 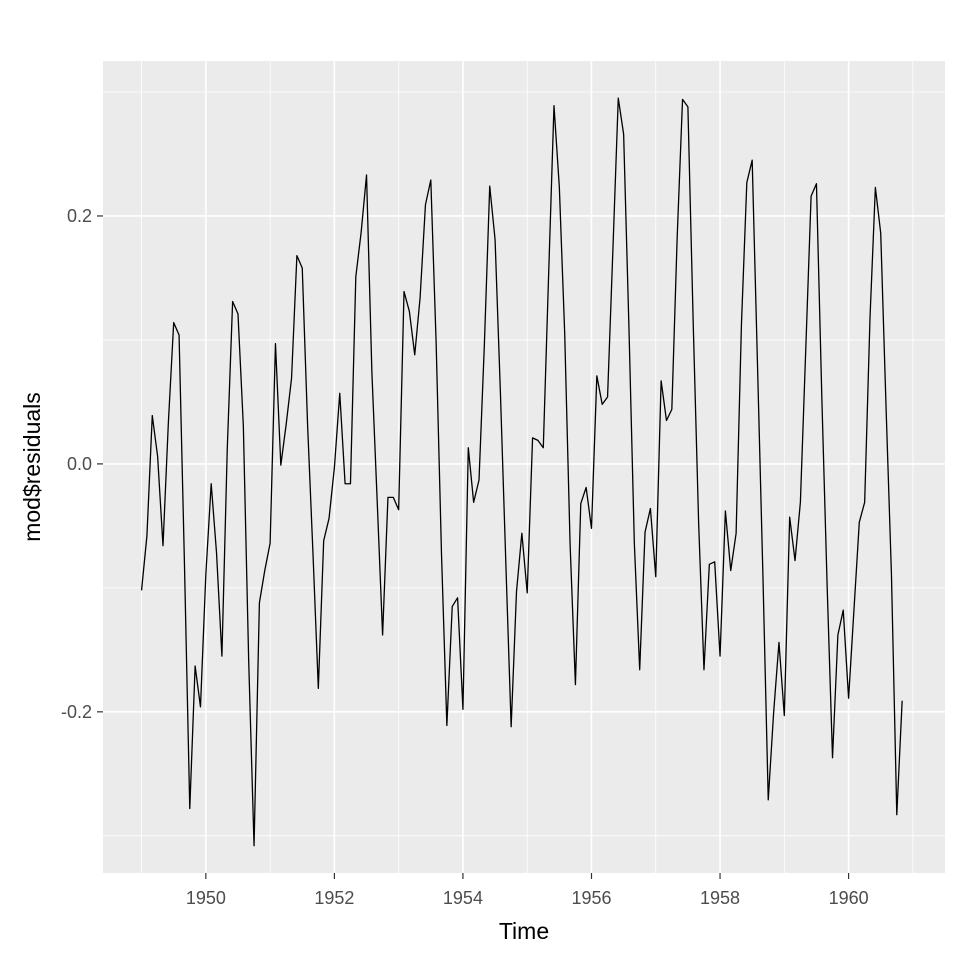 I want to click on x-tick-label: 1958, so click(x=720, y=898).